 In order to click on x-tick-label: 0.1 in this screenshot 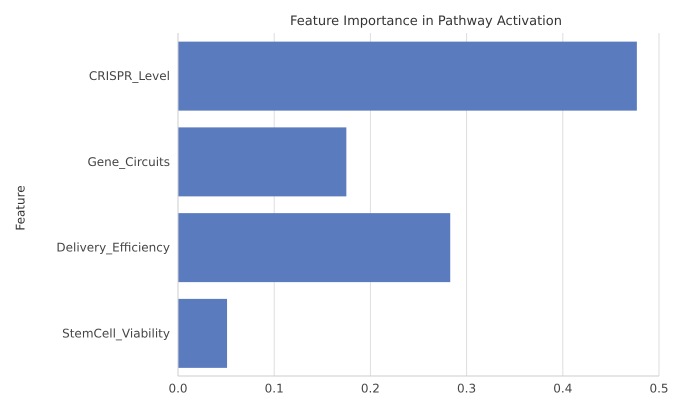, I will do `click(274, 389)`.